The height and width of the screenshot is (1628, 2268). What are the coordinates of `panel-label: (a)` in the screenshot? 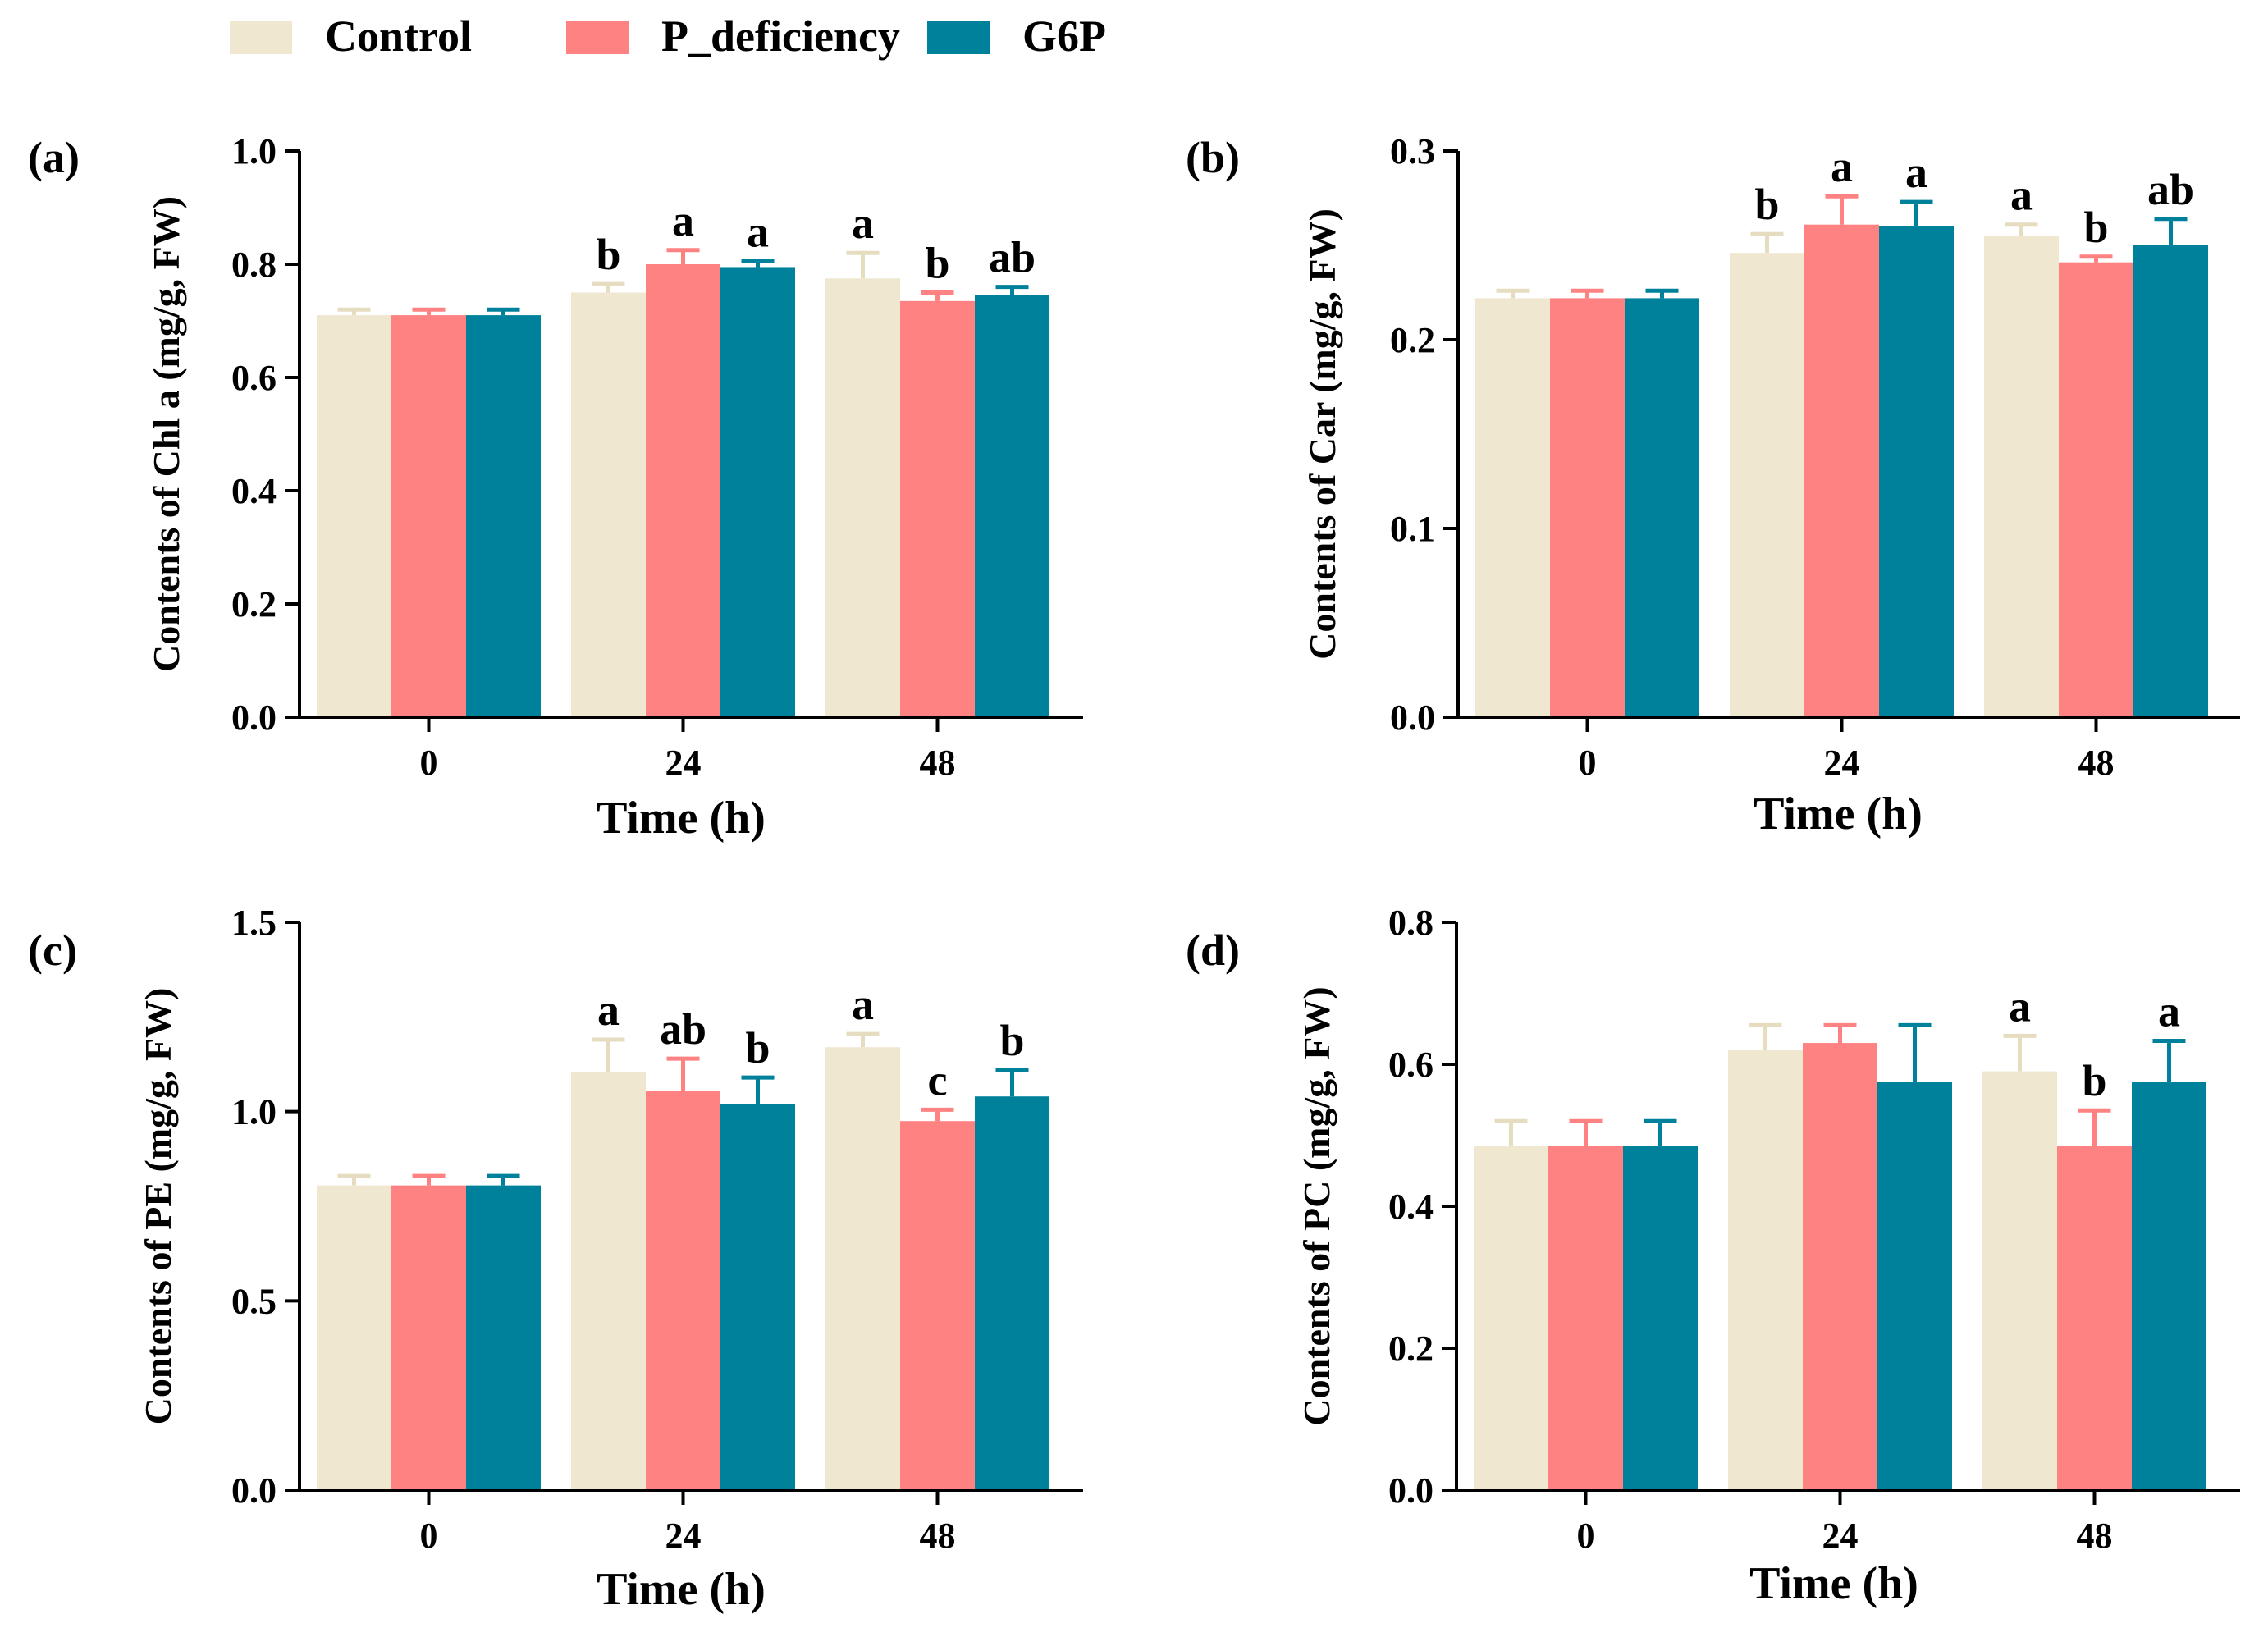 It's located at (54, 157).